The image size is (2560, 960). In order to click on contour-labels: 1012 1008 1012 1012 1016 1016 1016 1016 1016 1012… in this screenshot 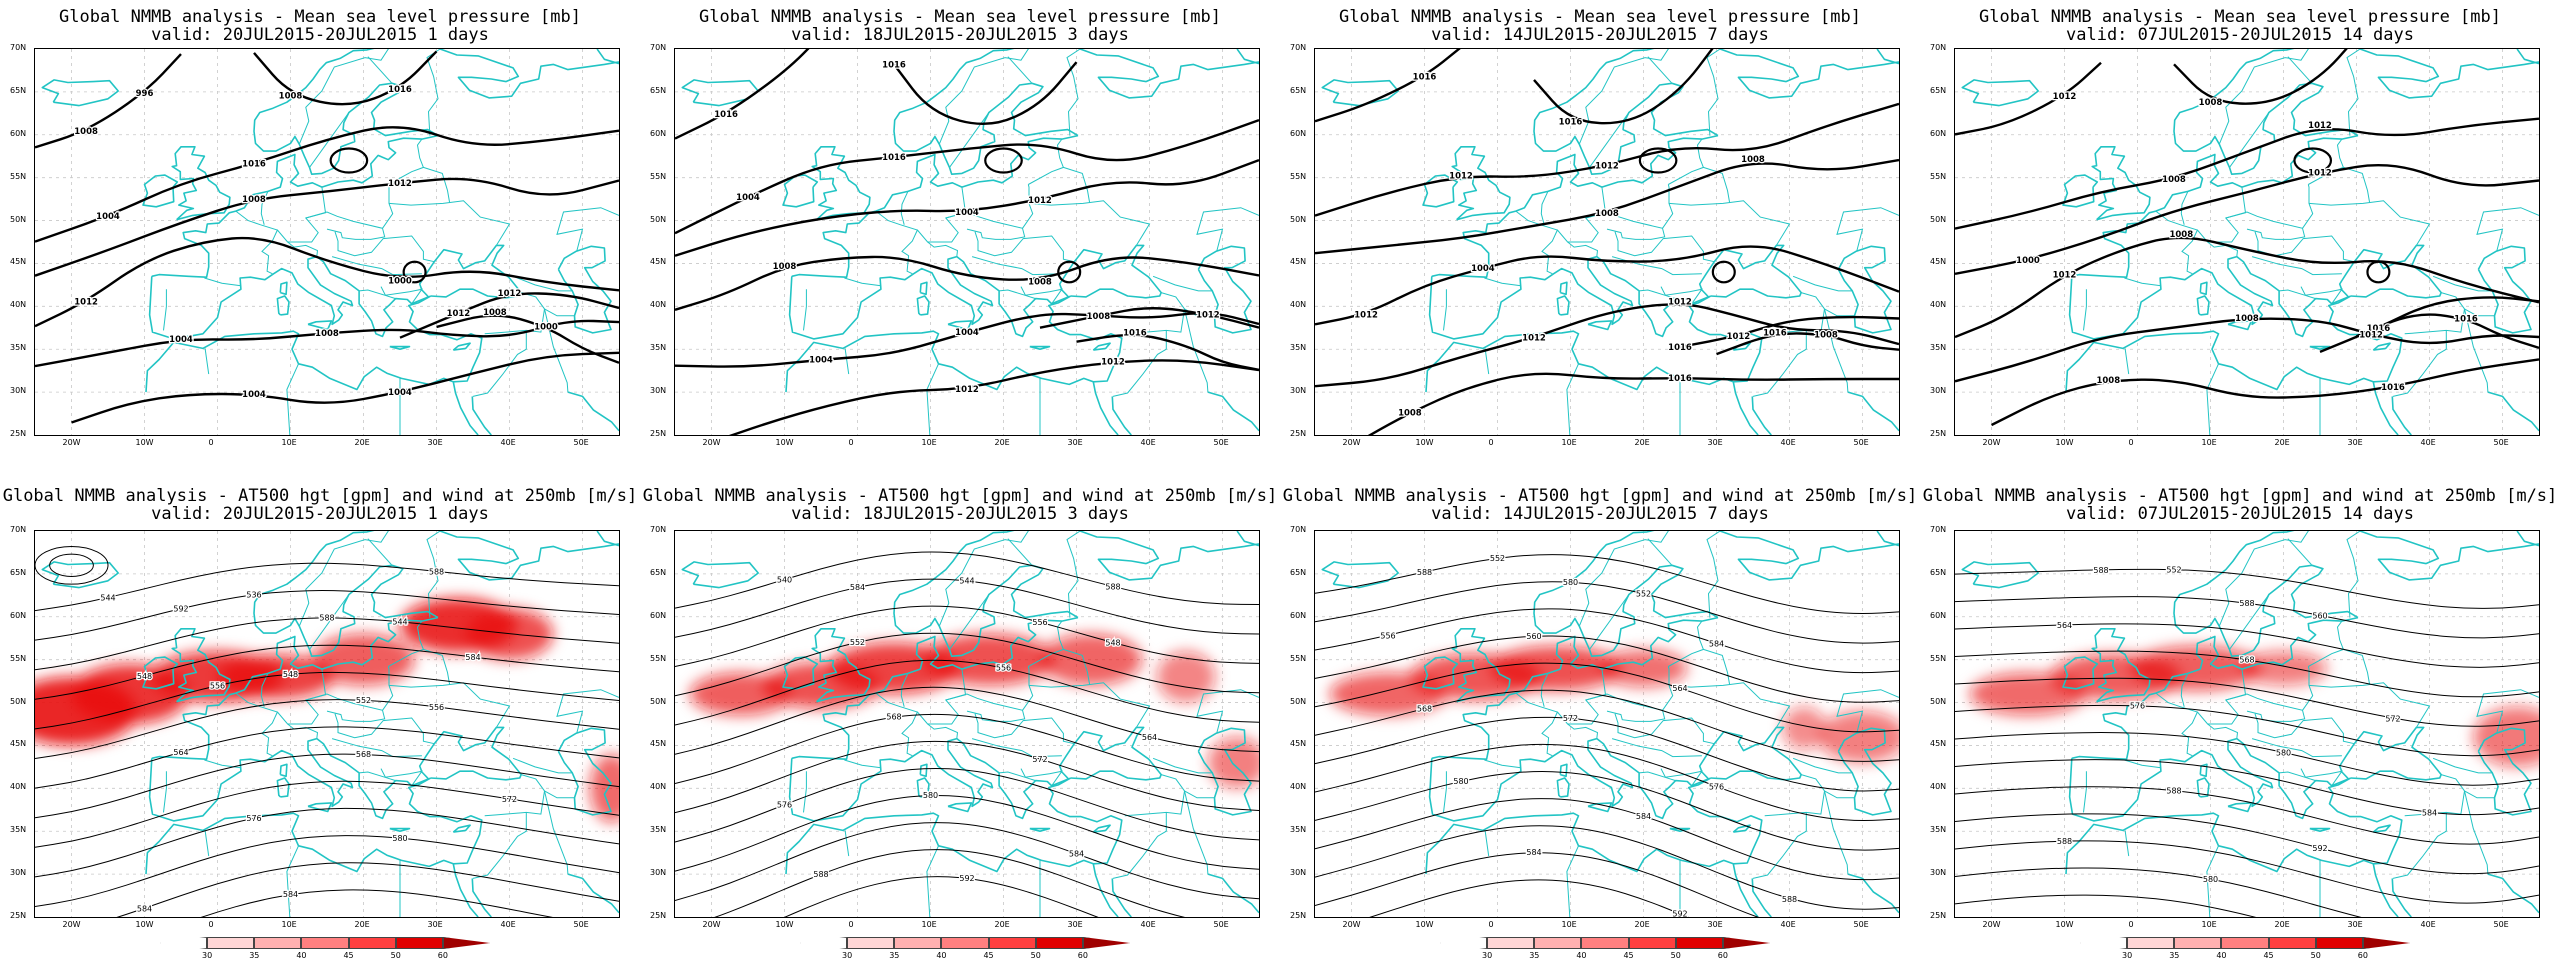, I will do `click(1596, 245)`.